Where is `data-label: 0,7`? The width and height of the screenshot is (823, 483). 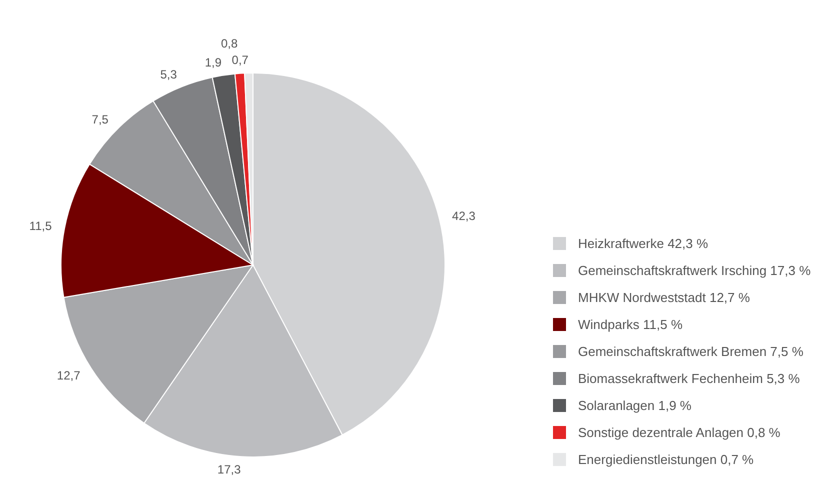
data-label: 0,7 is located at coordinates (240, 60).